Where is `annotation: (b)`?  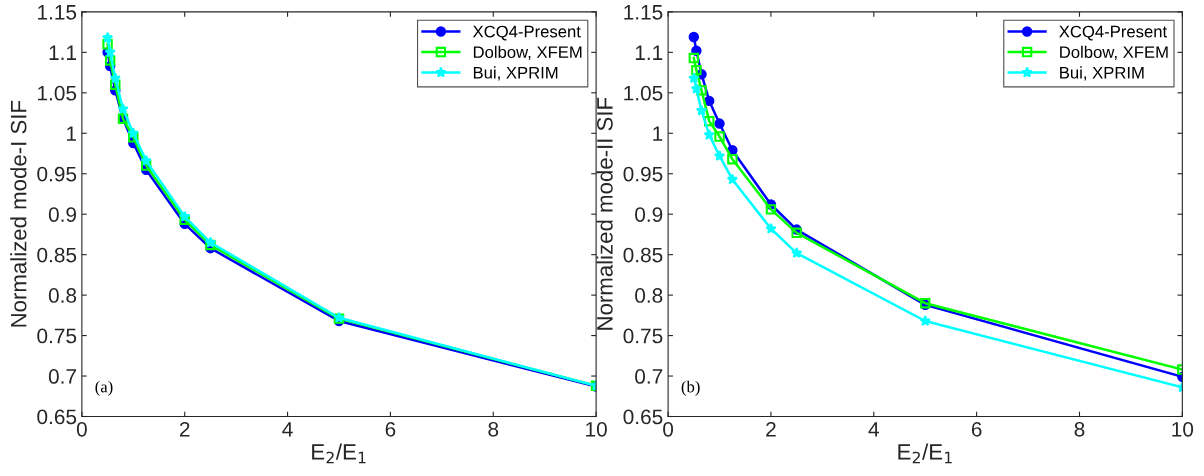
annotation: (b) is located at coordinates (690, 388).